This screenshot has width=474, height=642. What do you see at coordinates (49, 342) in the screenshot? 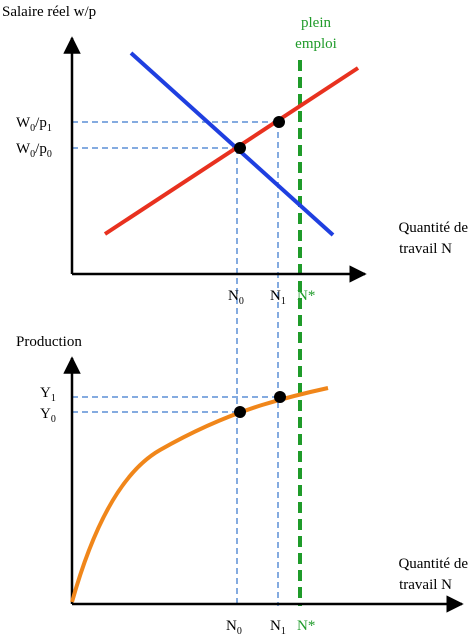
I see `bottom-y-axis-label: Production` at bounding box center [49, 342].